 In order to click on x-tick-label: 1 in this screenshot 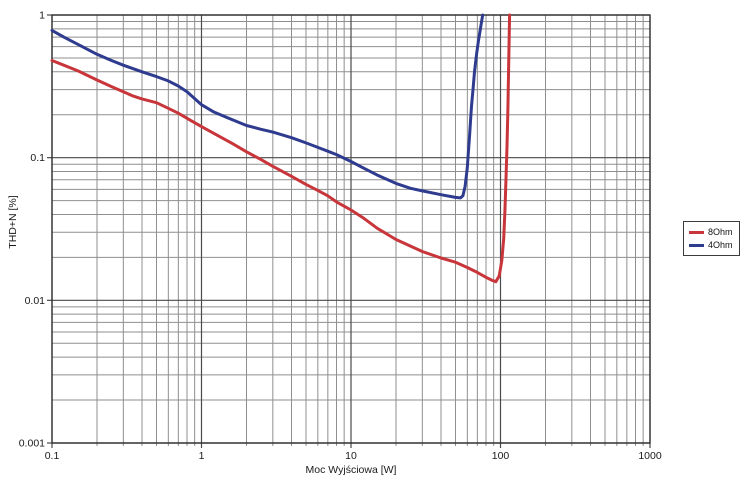, I will do `click(202, 456)`.